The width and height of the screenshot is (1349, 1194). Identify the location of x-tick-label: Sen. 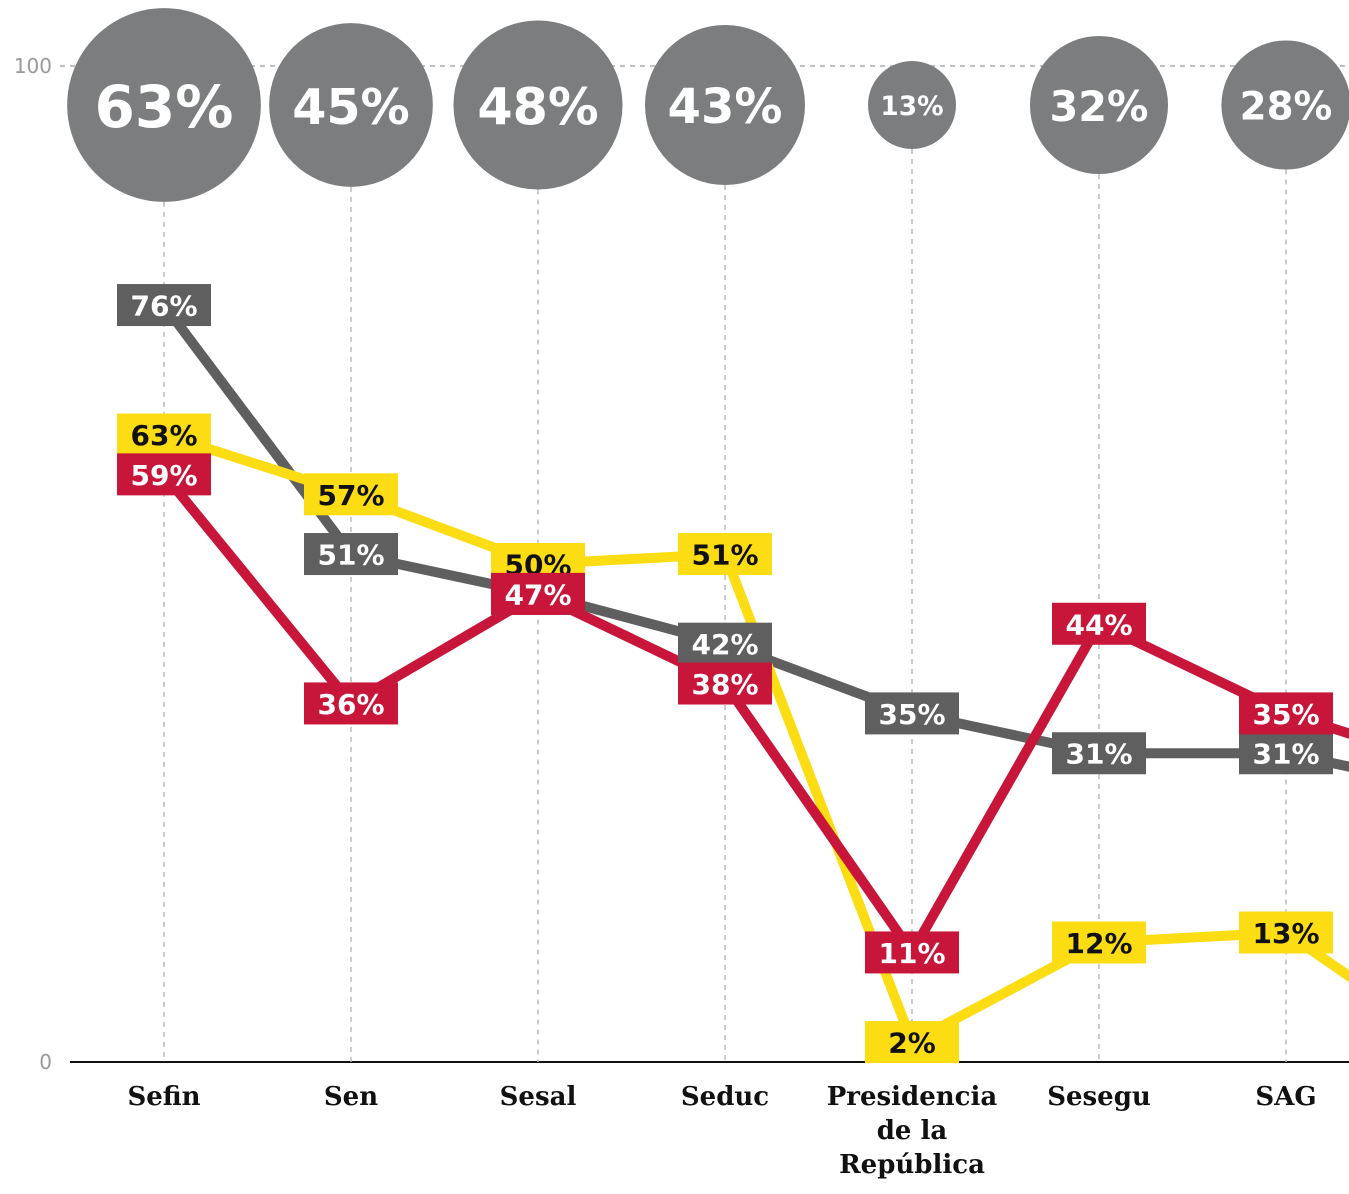
(351, 1097).